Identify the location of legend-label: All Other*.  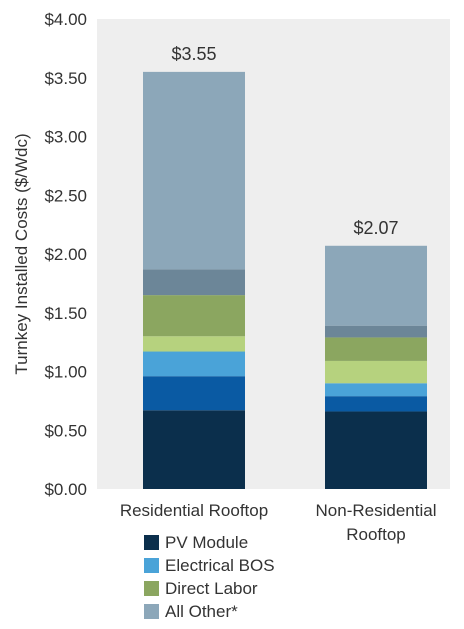
(201, 611).